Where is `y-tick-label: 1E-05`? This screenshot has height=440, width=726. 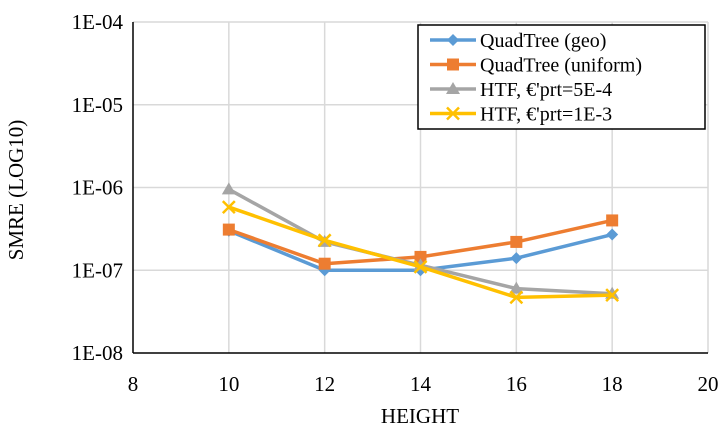 y-tick-label: 1E-05 is located at coordinates (97, 105).